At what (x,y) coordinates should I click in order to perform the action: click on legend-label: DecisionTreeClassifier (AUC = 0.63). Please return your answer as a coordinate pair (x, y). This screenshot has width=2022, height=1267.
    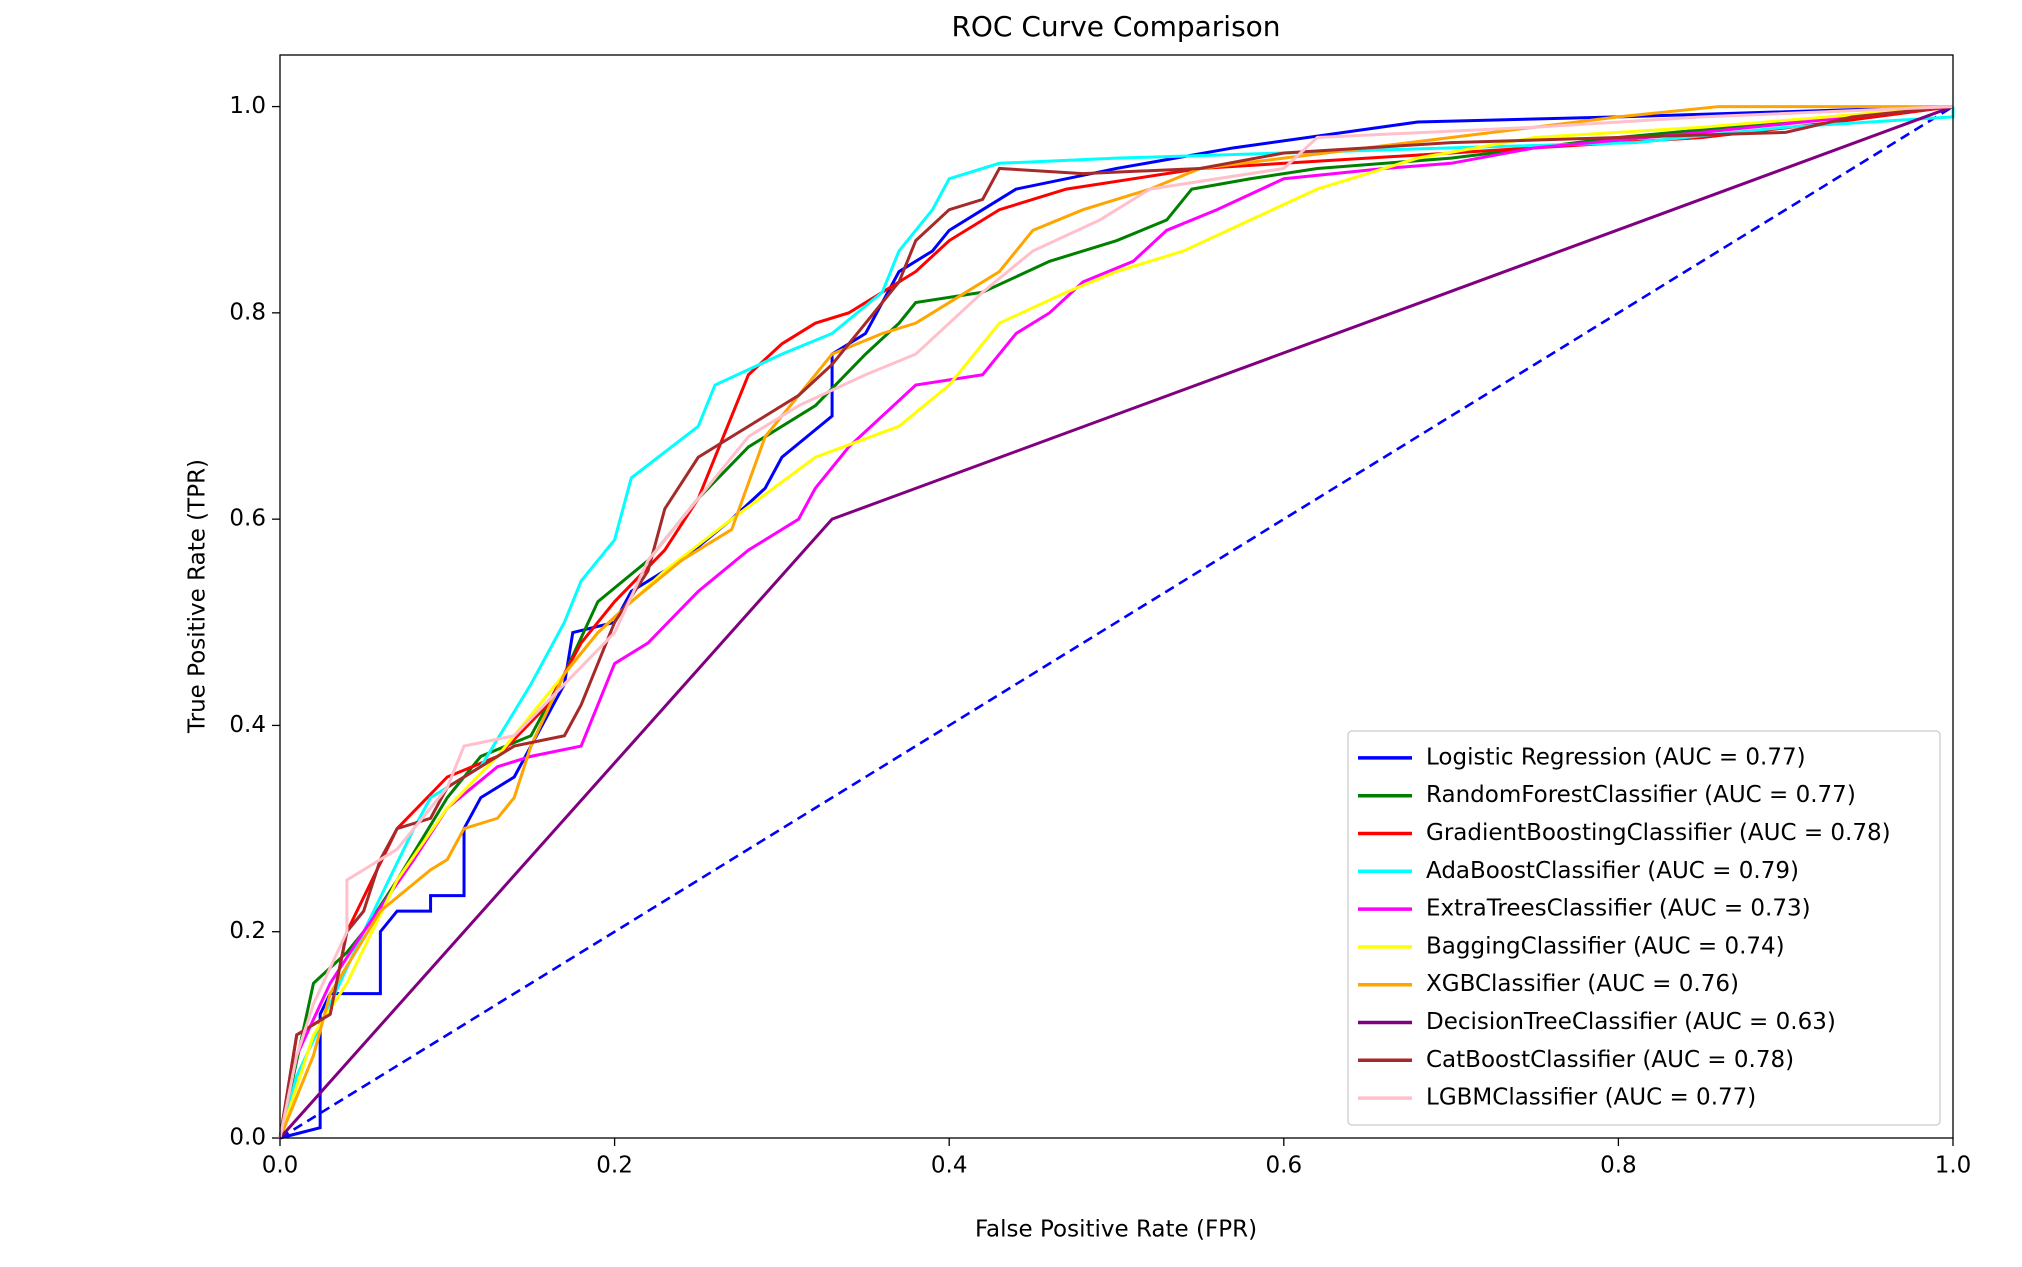
    Looking at the image, I should click on (1631, 1022).